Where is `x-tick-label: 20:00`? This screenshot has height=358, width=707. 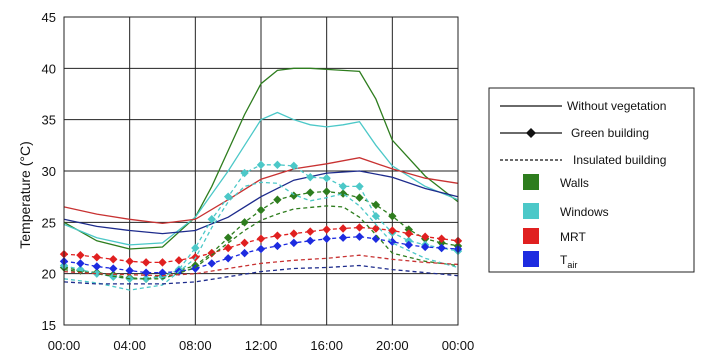 x-tick-label: 20:00 is located at coordinates (392, 345).